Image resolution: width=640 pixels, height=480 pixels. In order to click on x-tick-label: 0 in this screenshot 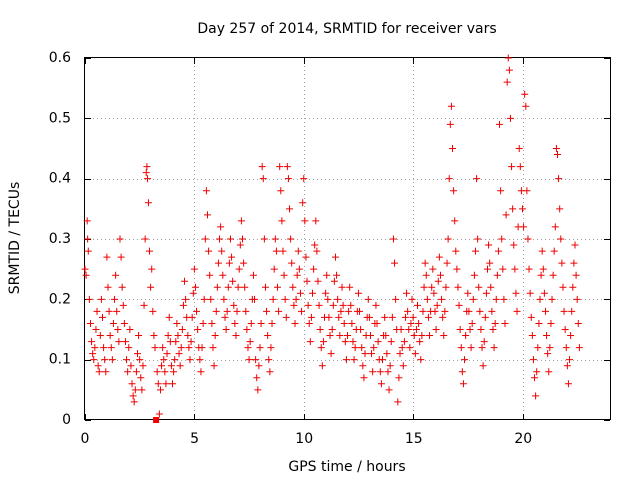, I will do `click(85, 439)`.